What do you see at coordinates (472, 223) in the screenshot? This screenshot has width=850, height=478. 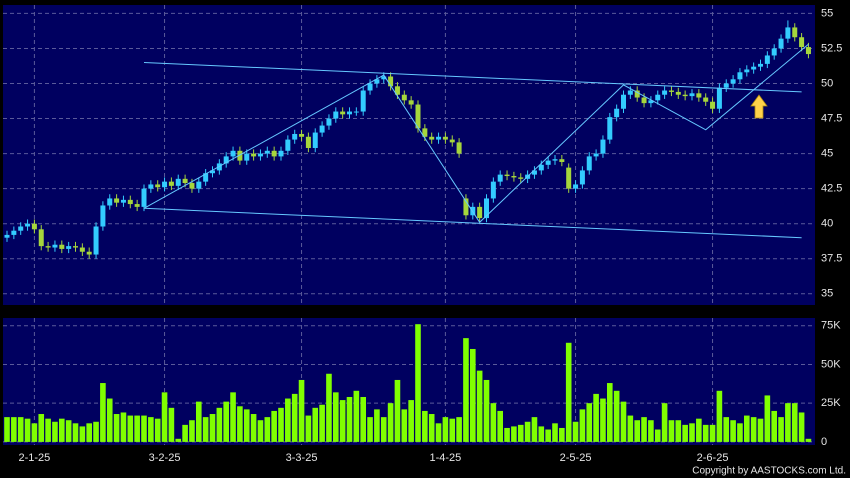 I see `trendline` at bounding box center [472, 223].